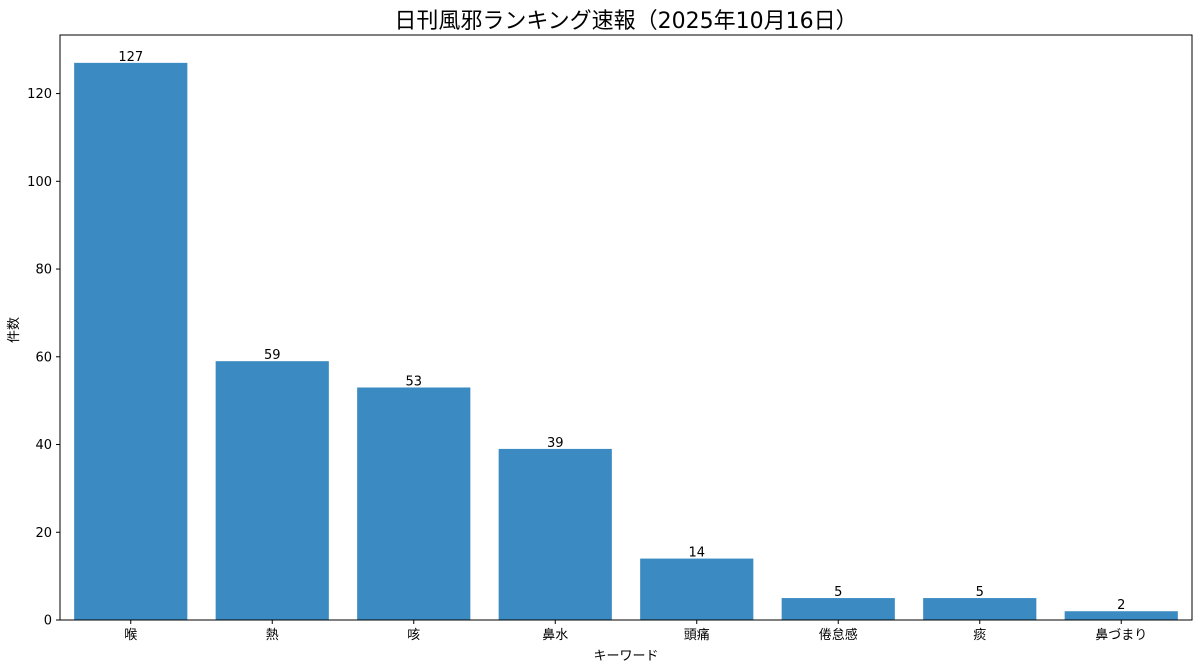 The width and height of the screenshot is (1200, 670). I want to click on y-tick-label: 120, so click(39, 94).